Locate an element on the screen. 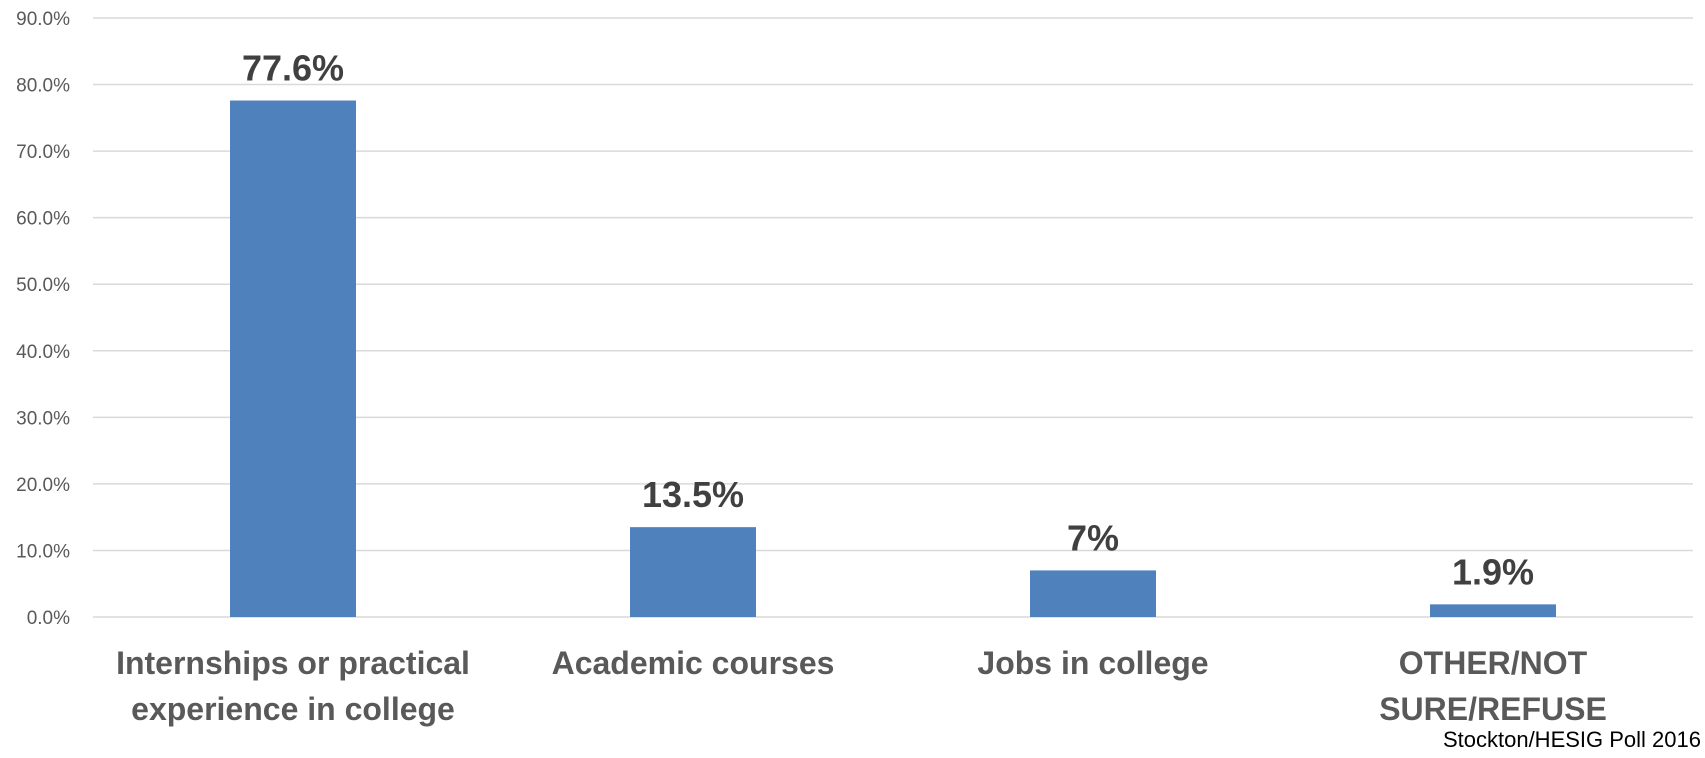 Image resolution: width=1705 pixels, height=758 pixels. y-tick-label: 90.0% is located at coordinates (43, 19).